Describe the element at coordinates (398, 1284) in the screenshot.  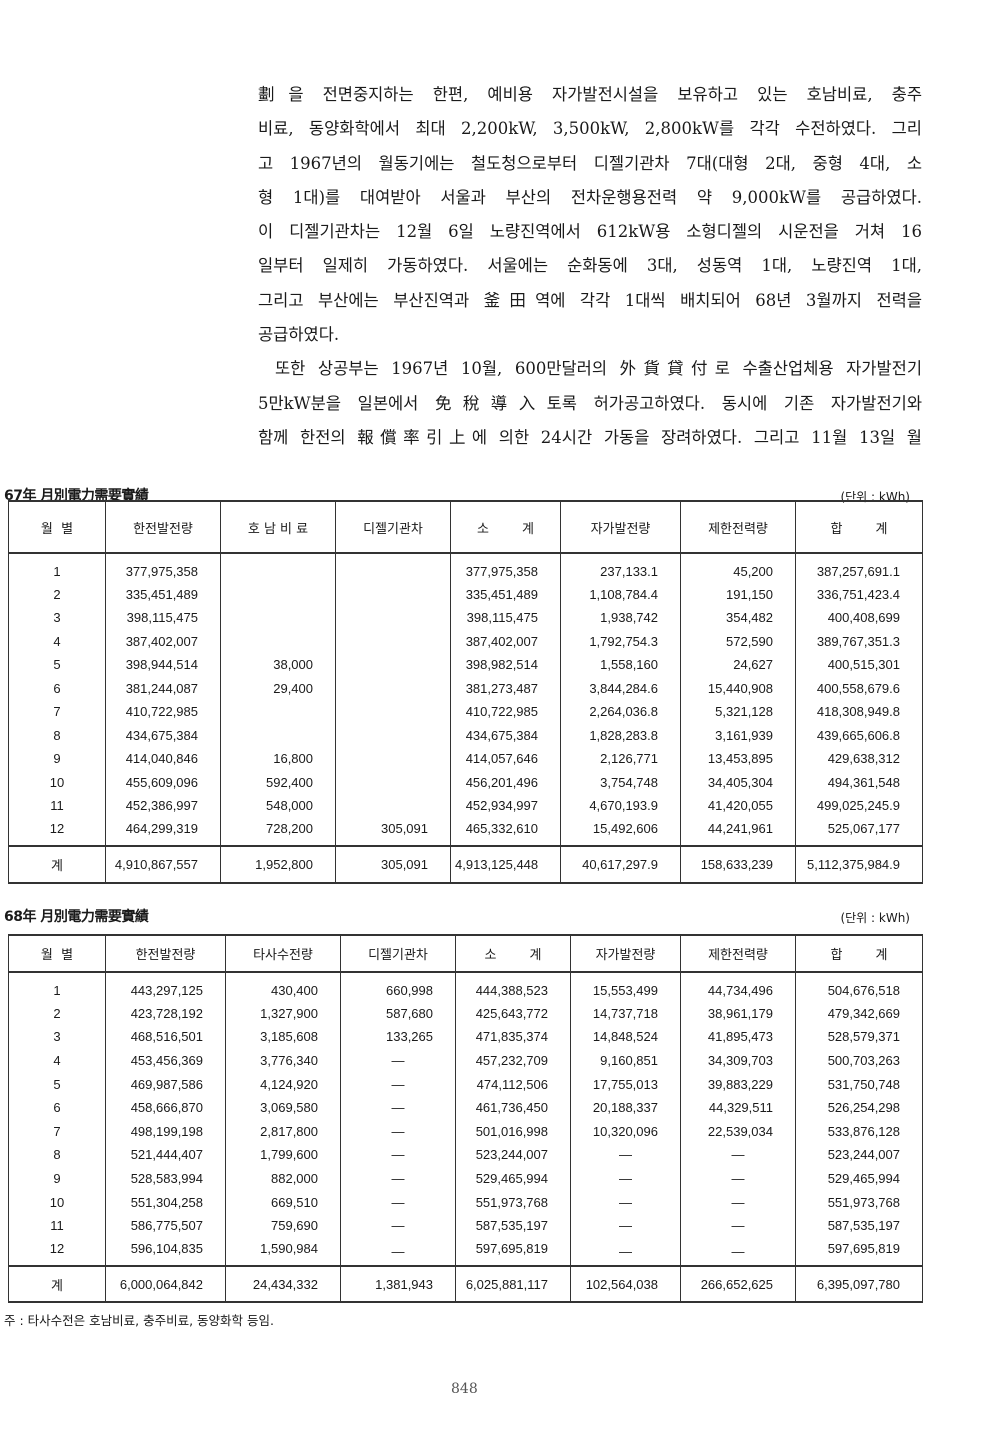
I see `total-cell: 1,381,943` at that location.